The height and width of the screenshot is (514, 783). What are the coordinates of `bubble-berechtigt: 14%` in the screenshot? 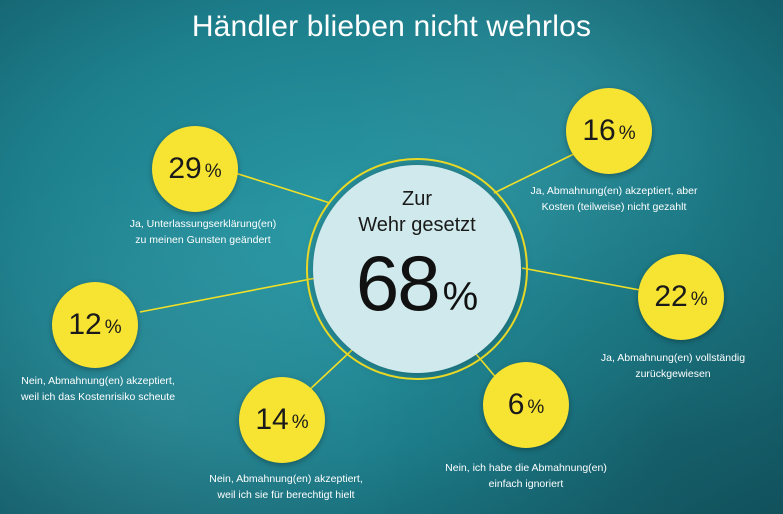 It's located at (282, 420).